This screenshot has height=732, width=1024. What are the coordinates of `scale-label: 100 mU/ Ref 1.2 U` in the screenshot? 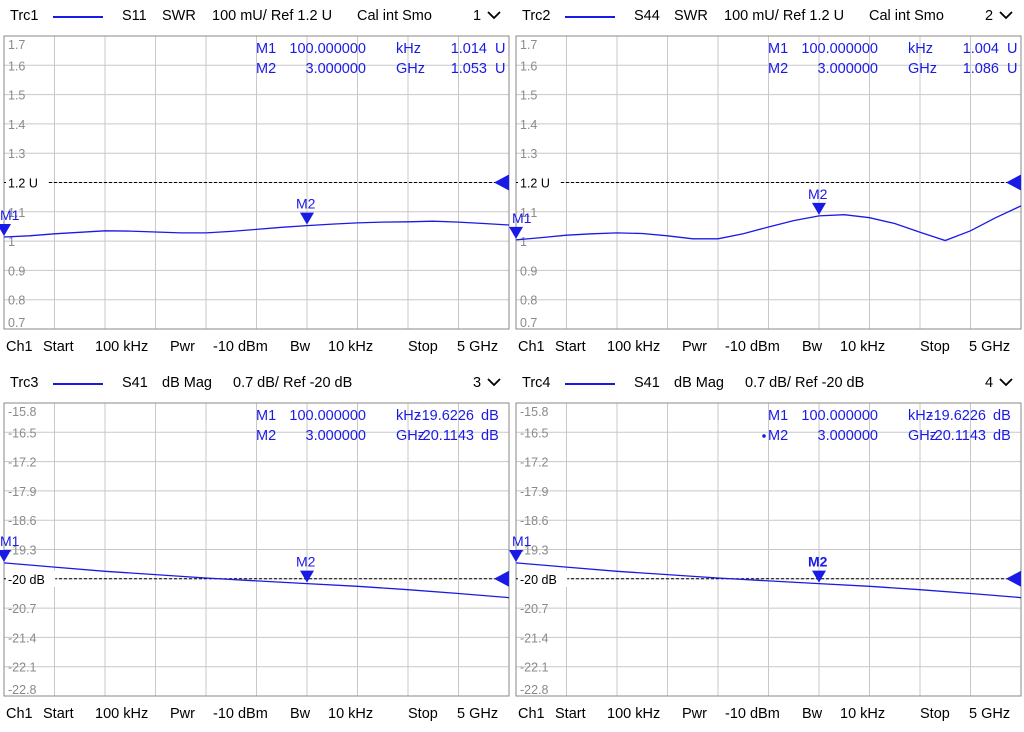 It's located at (784, 16).